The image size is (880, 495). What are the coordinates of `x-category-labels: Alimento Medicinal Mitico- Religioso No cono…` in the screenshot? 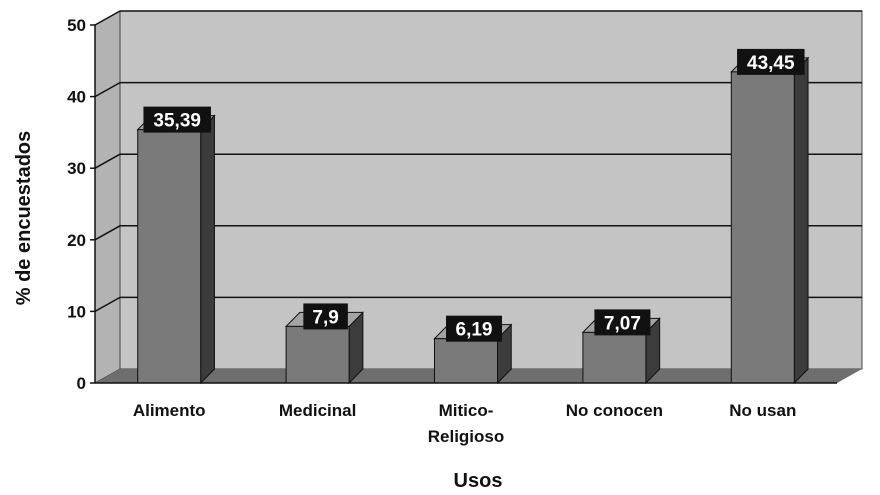 It's located at (464, 423).